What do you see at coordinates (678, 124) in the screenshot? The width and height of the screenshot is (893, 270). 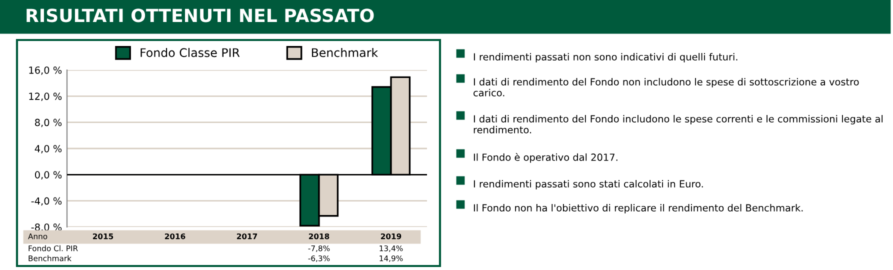 I see `text: I dati di rendimento del Fondo includono le spese correnti e le commissioni legate al rendimento.` at bounding box center [678, 124].